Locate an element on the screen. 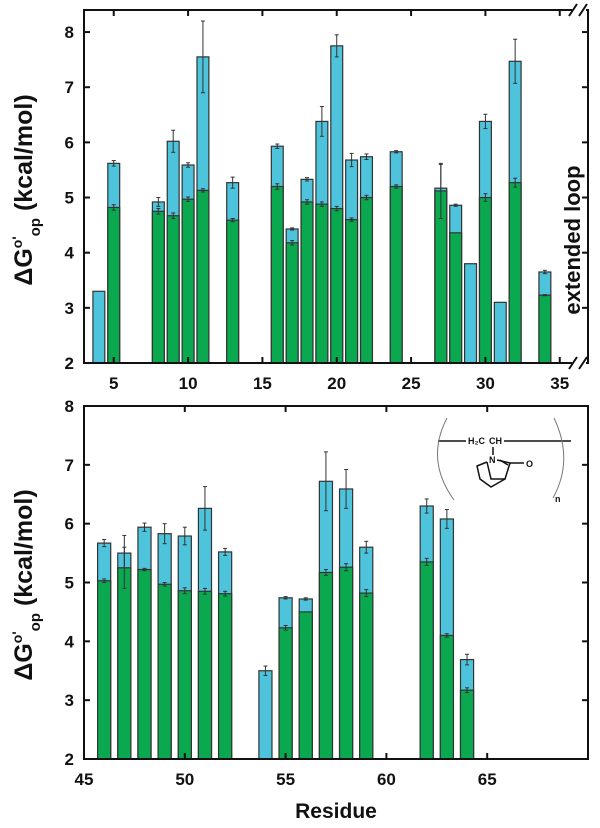  x-tick-label: 20 is located at coordinates (336, 383).